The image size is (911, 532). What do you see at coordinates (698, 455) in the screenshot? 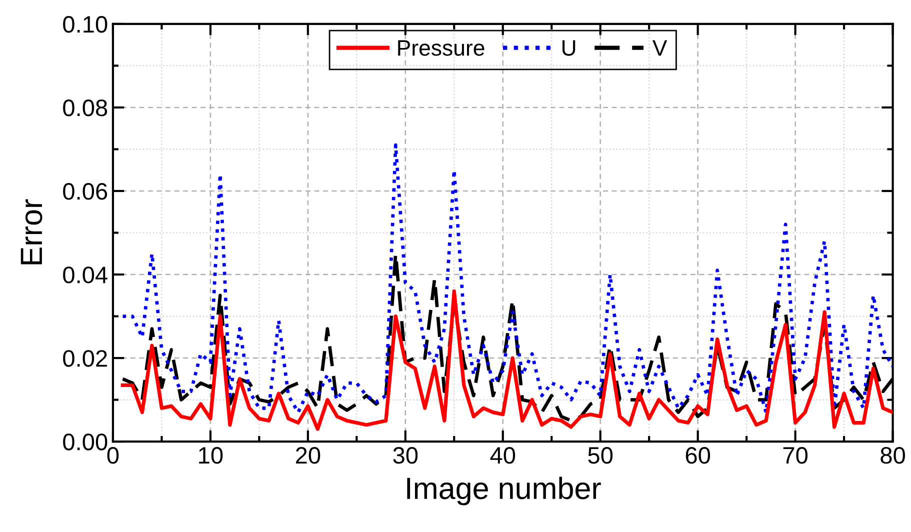
I see `x-tick-label: 60` at bounding box center [698, 455].